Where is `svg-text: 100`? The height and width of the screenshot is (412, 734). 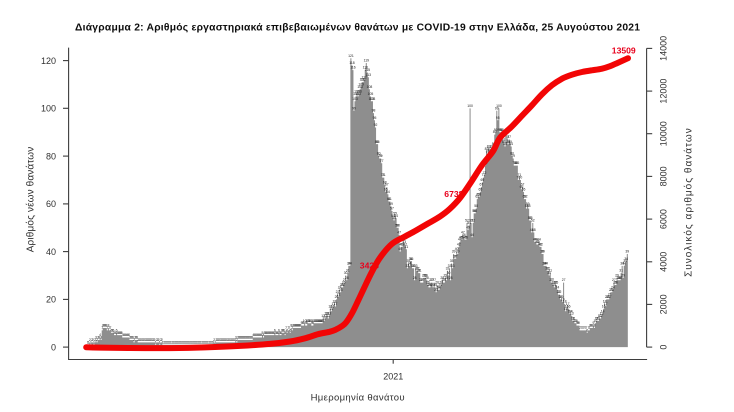
svg-text: 100 is located at coordinates (48, 109).